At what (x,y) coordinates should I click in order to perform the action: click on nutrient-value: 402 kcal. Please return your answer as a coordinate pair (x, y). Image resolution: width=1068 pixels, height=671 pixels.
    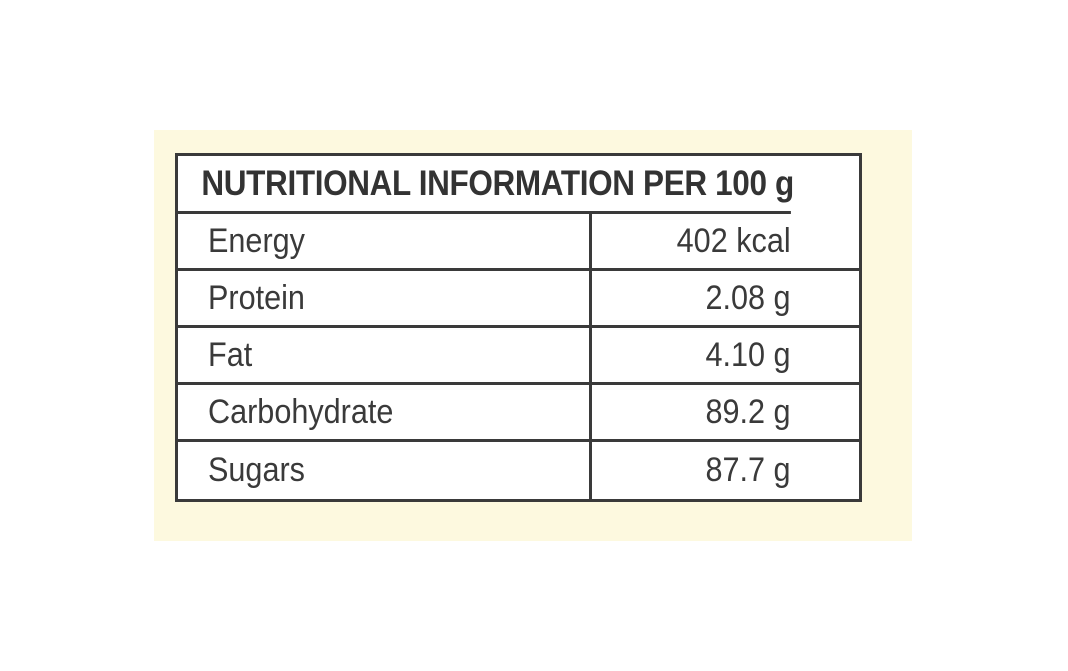
    Looking at the image, I should click on (734, 240).